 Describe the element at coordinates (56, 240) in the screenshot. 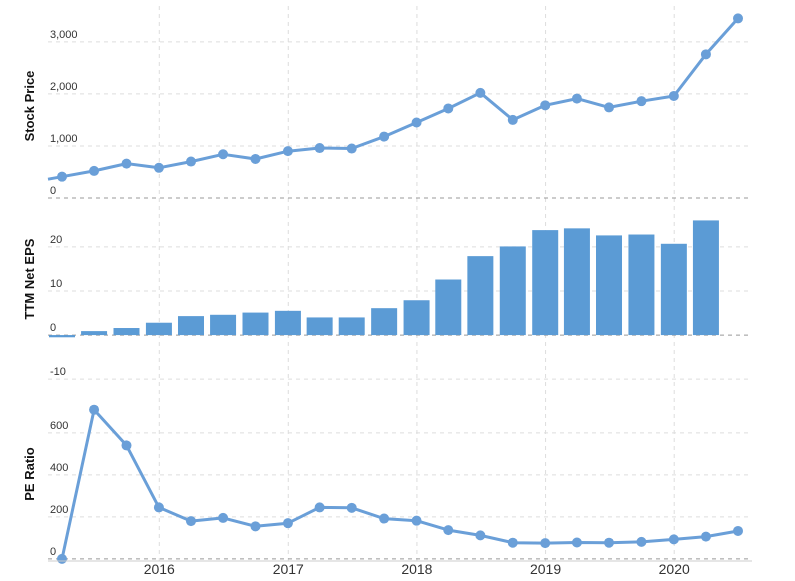

I see `y-tick-label: 20` at that location.